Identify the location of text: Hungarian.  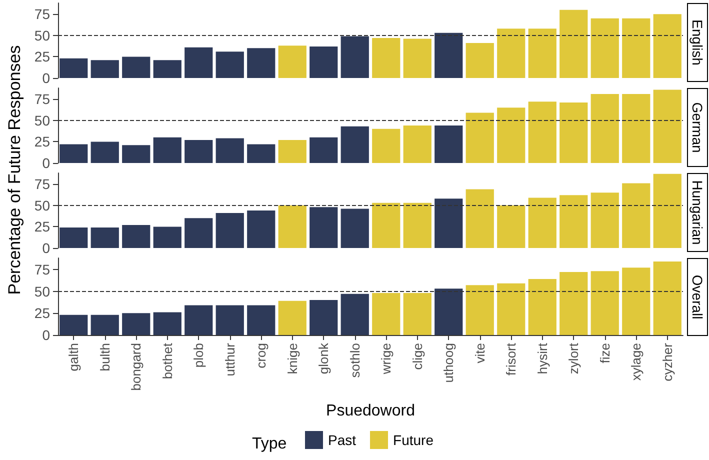
(698, 212).